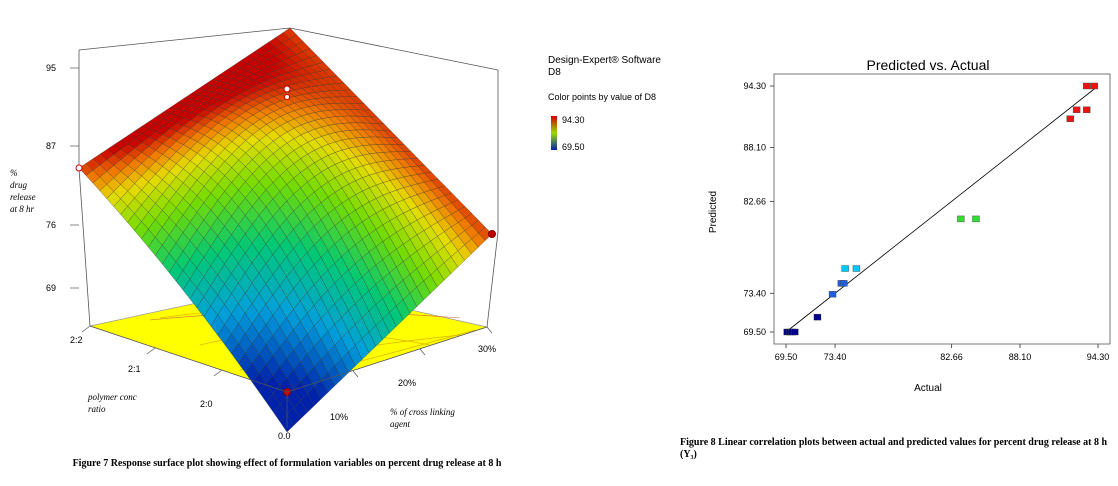 This screenshot has width=1118, height=486. I want to click on x-tick-label: 69.50, so click(786, 357).